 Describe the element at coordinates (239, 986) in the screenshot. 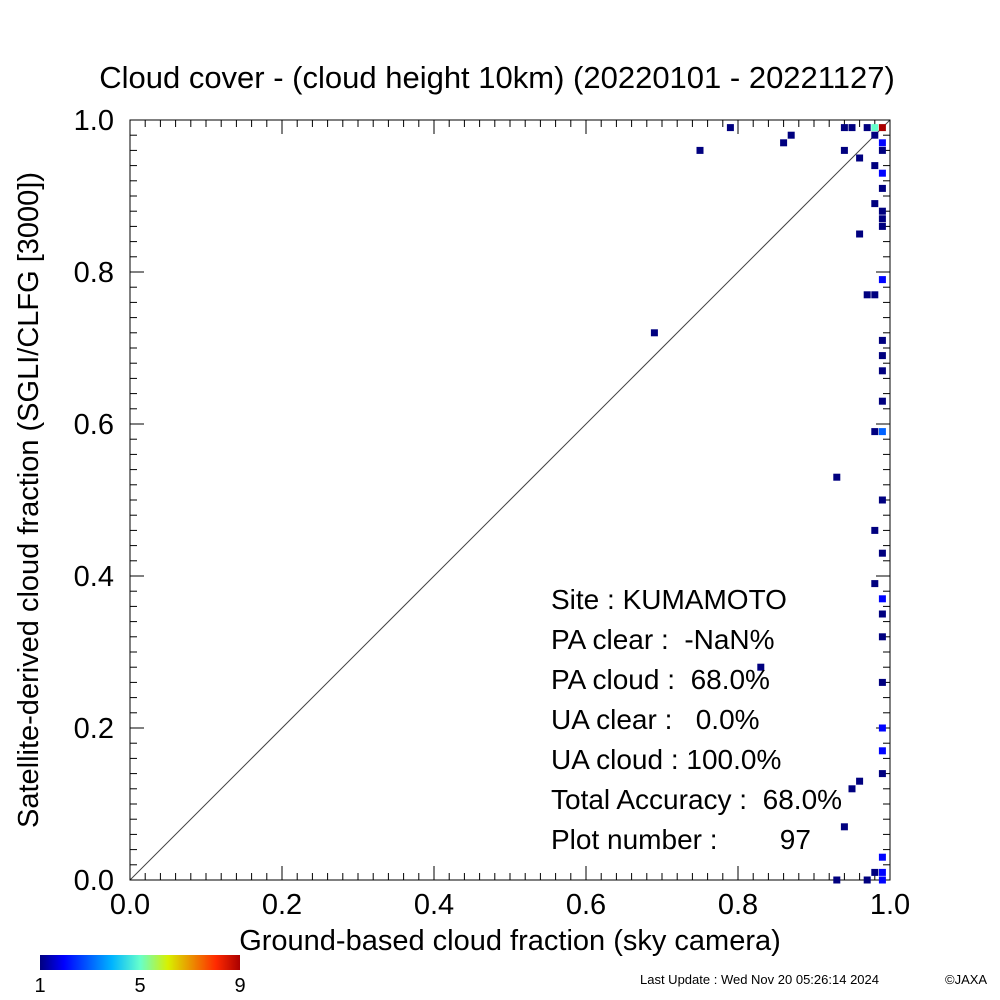

I see `colorbar-tick-label: 9` at that location.